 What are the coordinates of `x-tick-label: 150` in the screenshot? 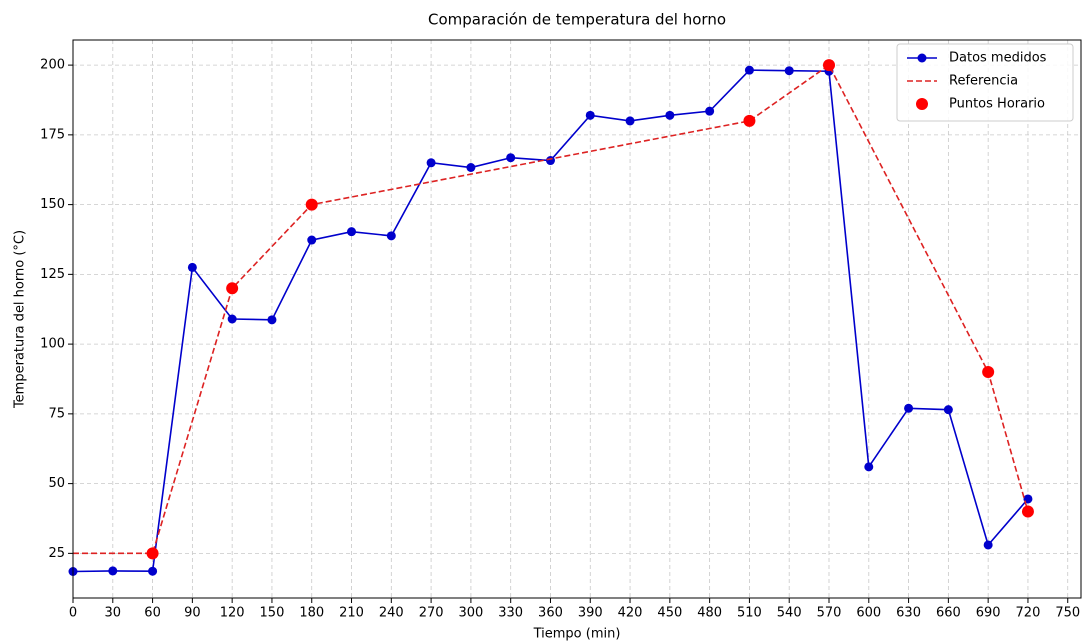 It's located at (272, 613).